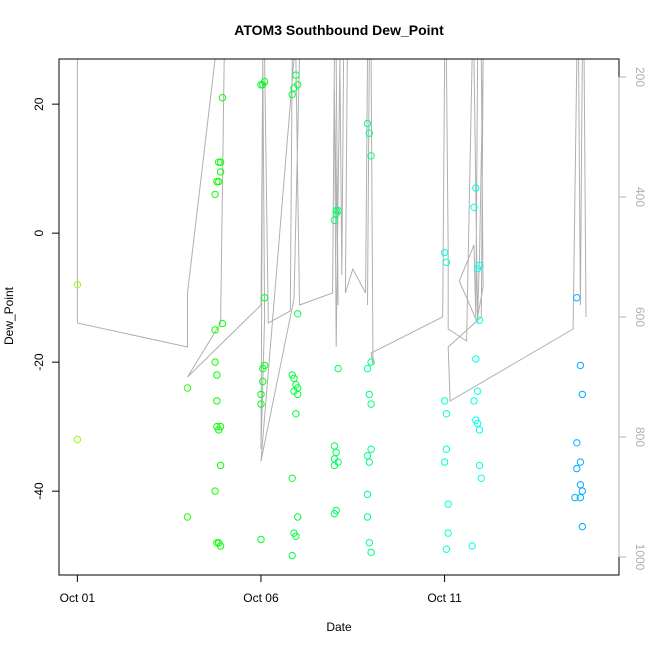 The image size is (650, 650). I want to click on chart-title: ATOM3 Southbound Dew_Point, so click(339, 30).